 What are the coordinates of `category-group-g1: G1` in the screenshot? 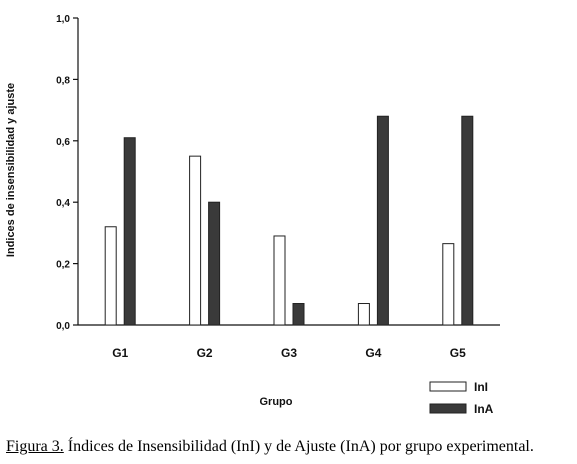 It's located at (120, 248).